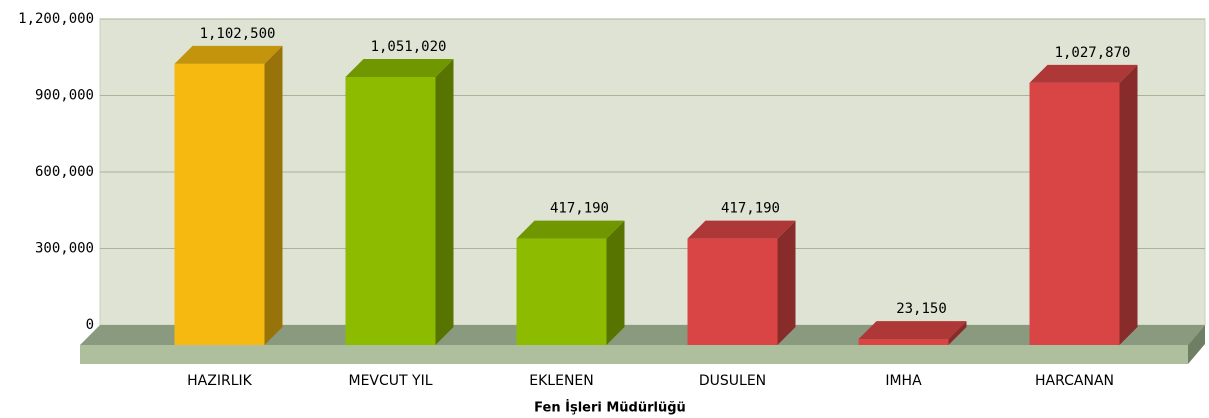  I want to click on y-tick-label: 1,200,000, so click(56, 19).